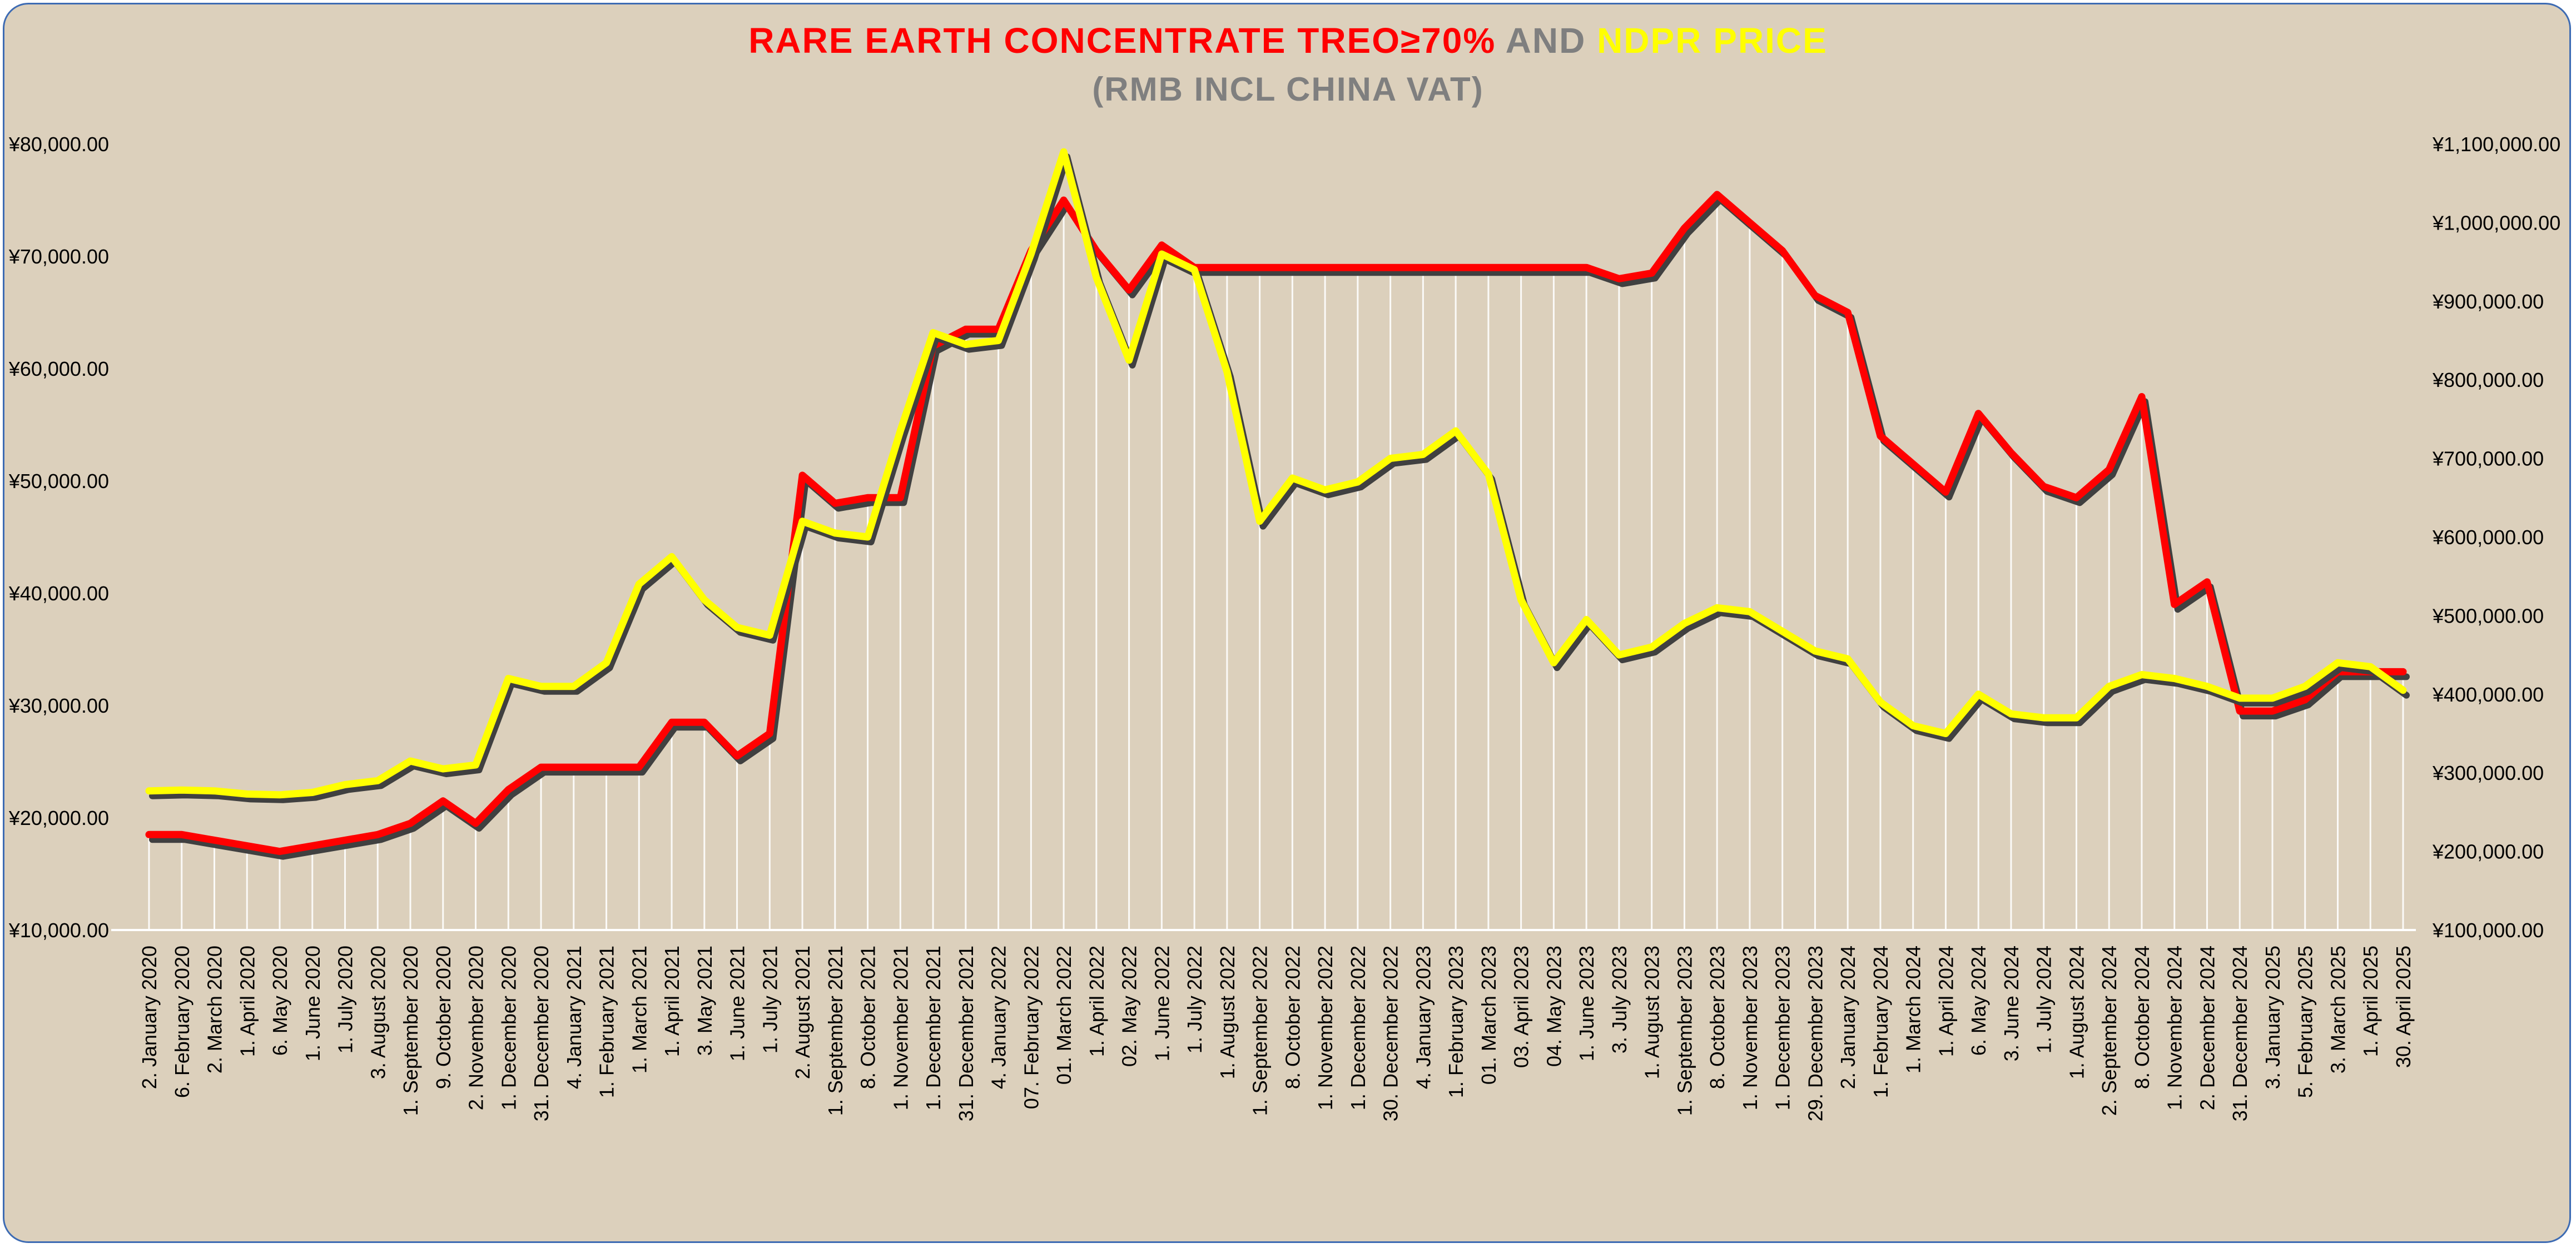 The height and width of the screenshot is (1248, 2576). I want to click on x-tick-label: 1. August 2022, so click(1227, 1012).